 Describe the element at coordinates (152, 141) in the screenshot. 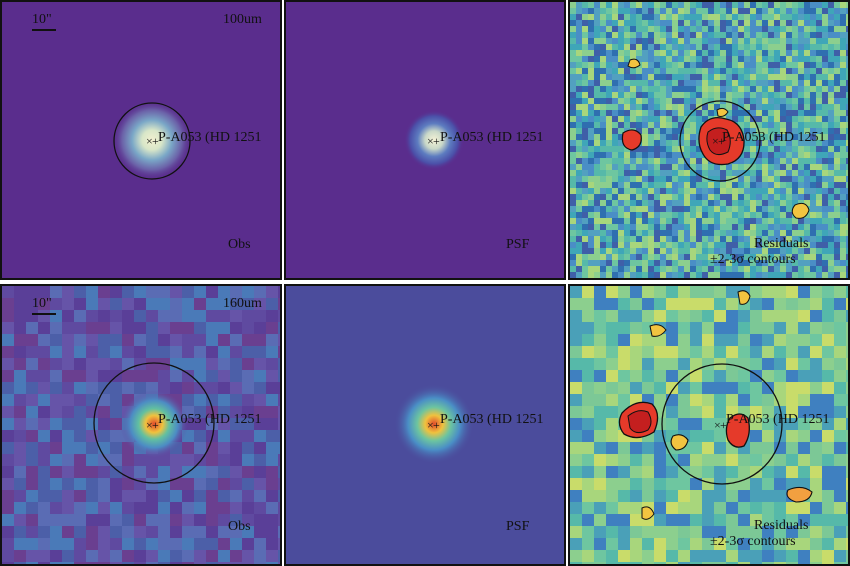

I see `aperture-circle` at that location.